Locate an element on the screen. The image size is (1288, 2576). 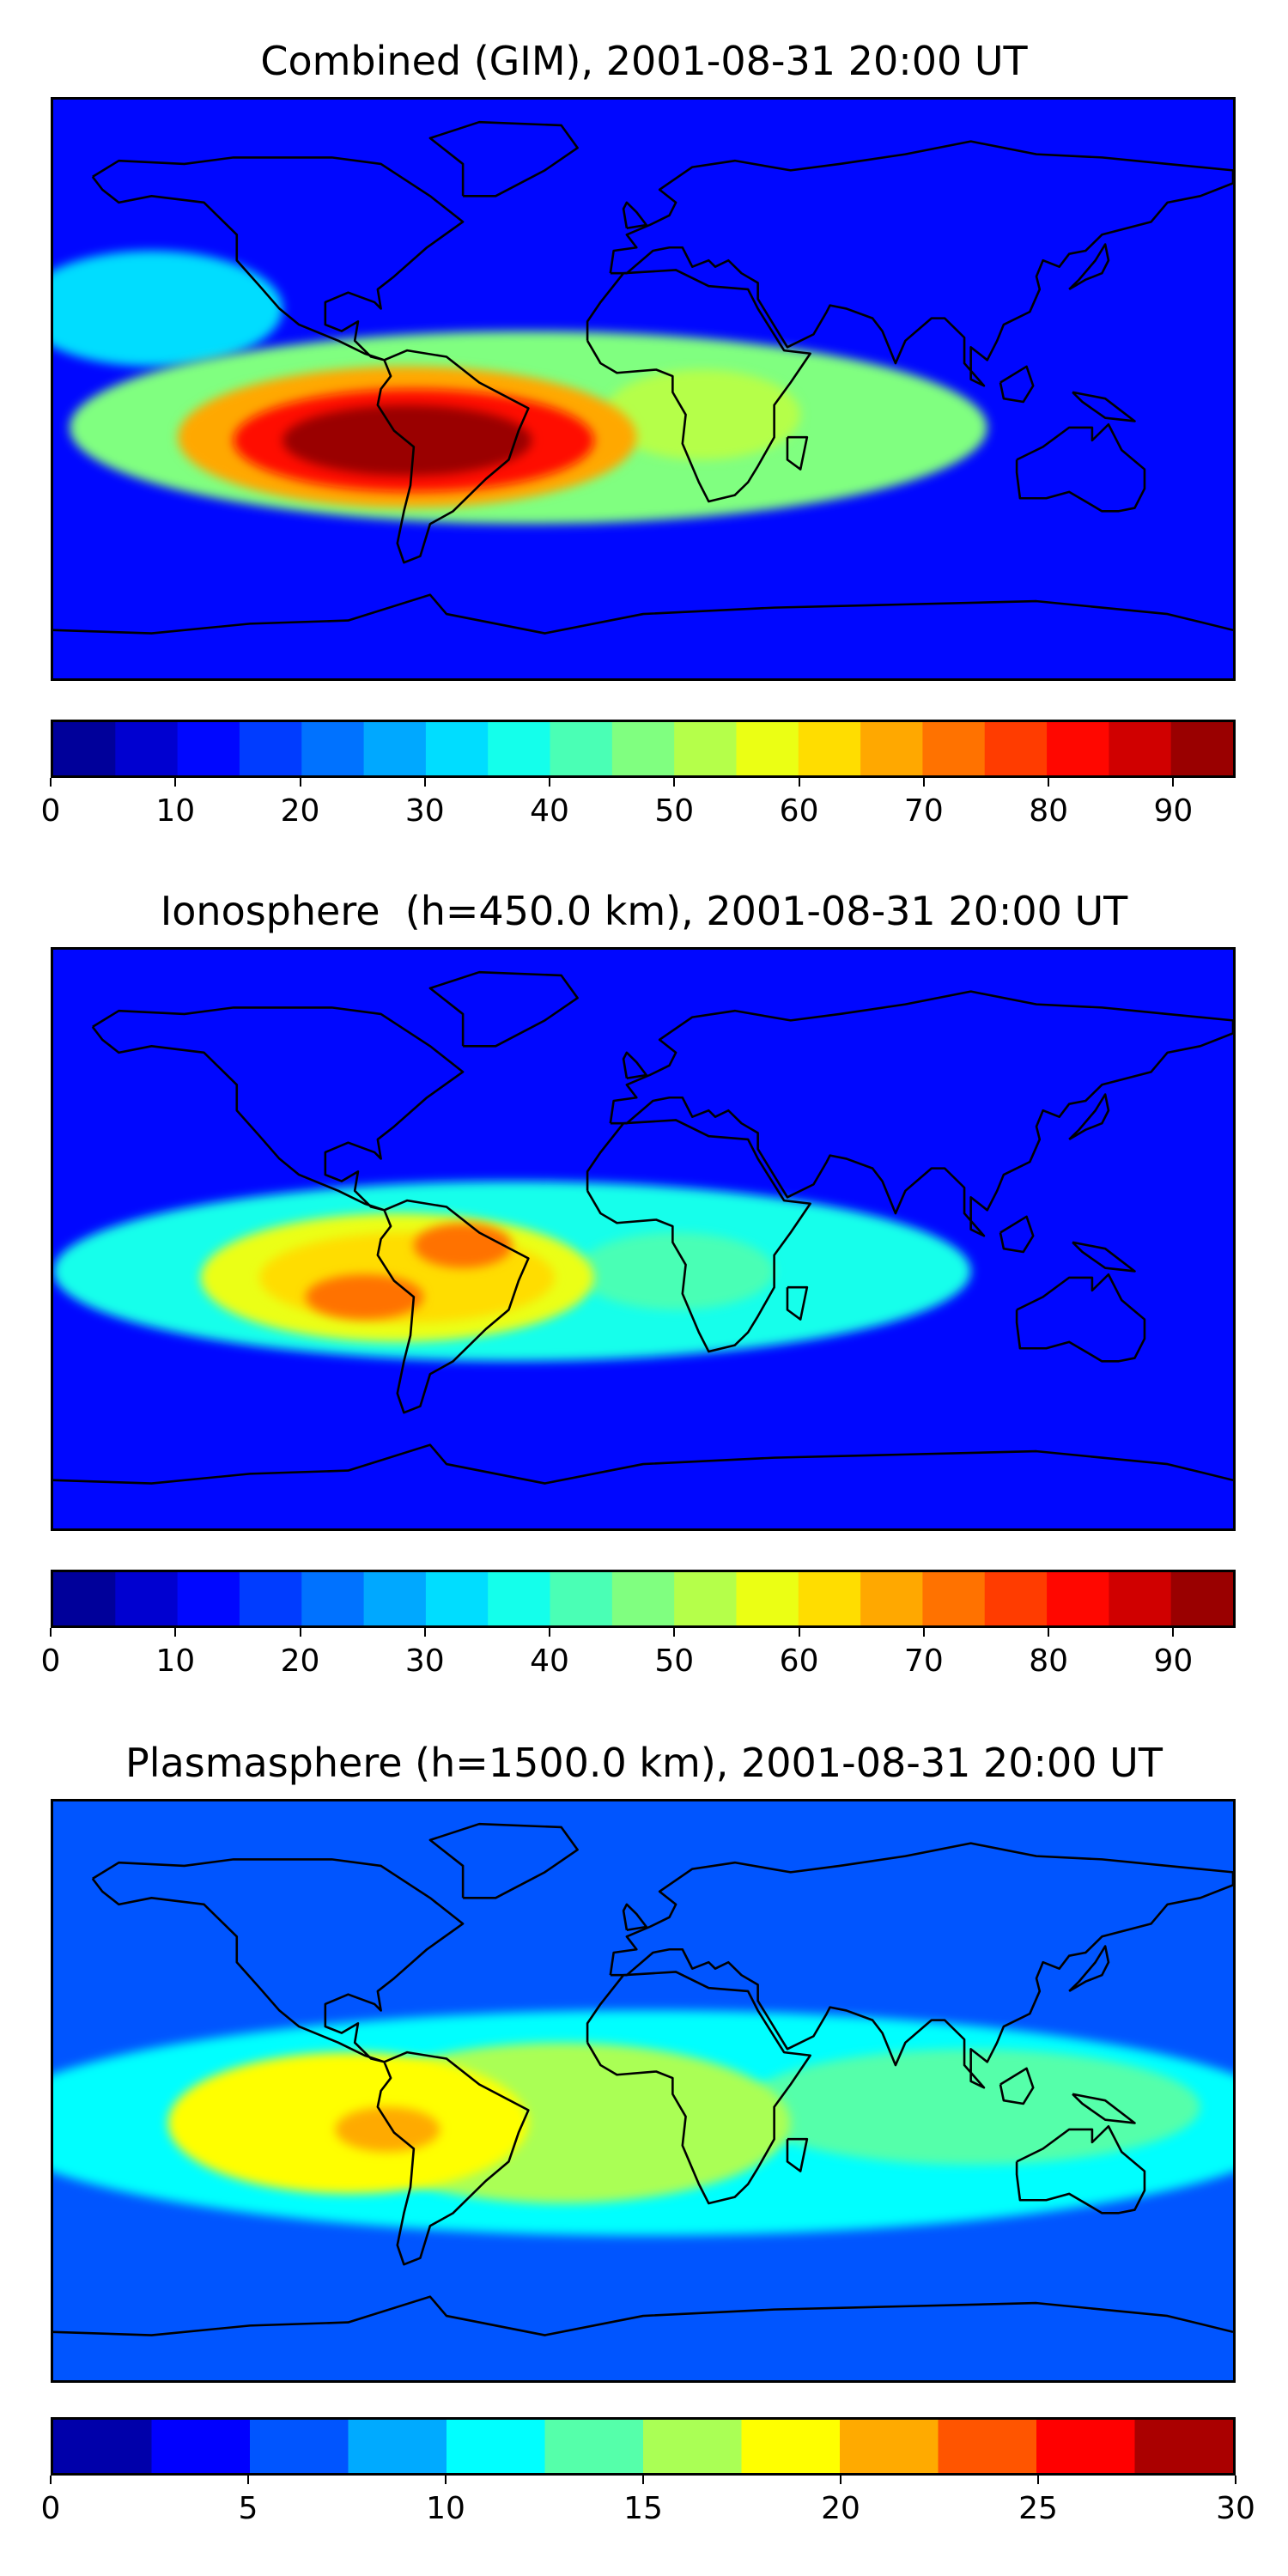
colorbar-tick-label: 15 is located at coordinates (643, 2508).